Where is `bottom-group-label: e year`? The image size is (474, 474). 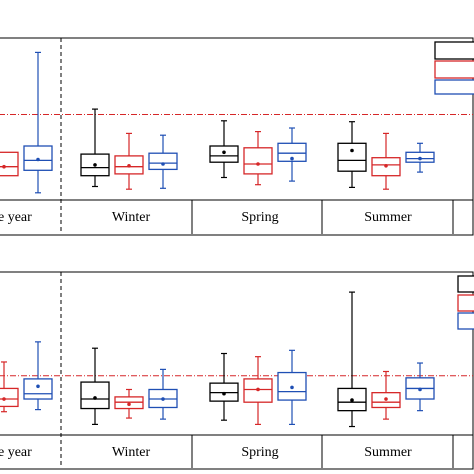 bottom-group-label: e year is located at coordinates (16, 452).